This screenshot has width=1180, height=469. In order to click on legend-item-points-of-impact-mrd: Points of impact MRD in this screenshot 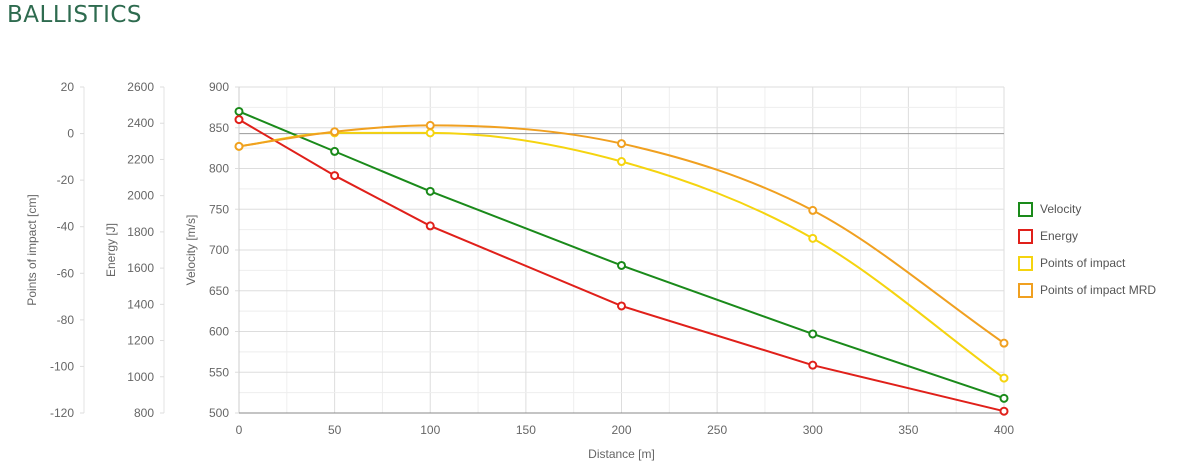, I will do `click(1087, 290)`.